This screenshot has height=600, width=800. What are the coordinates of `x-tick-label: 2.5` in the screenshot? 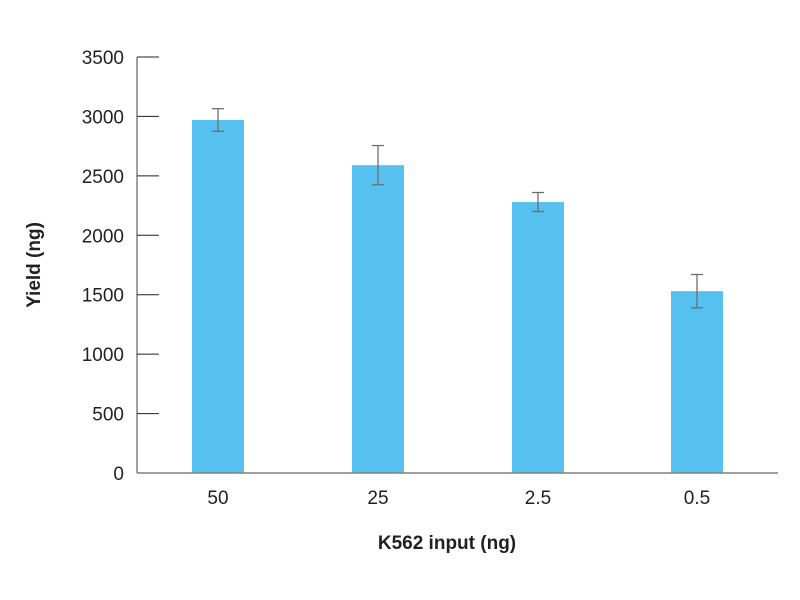 It's located at (538, 498).